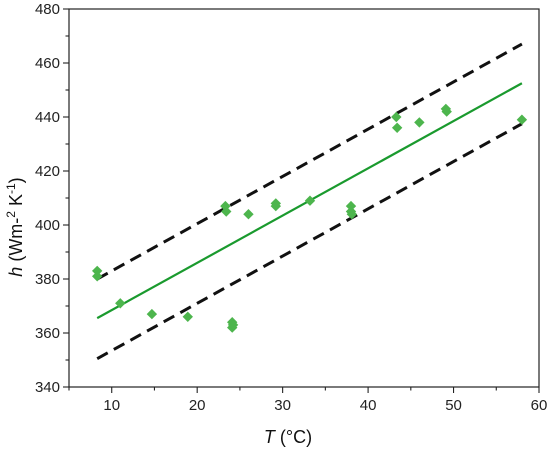  I want to click on y-tick-label: 460, so click(47, 63).